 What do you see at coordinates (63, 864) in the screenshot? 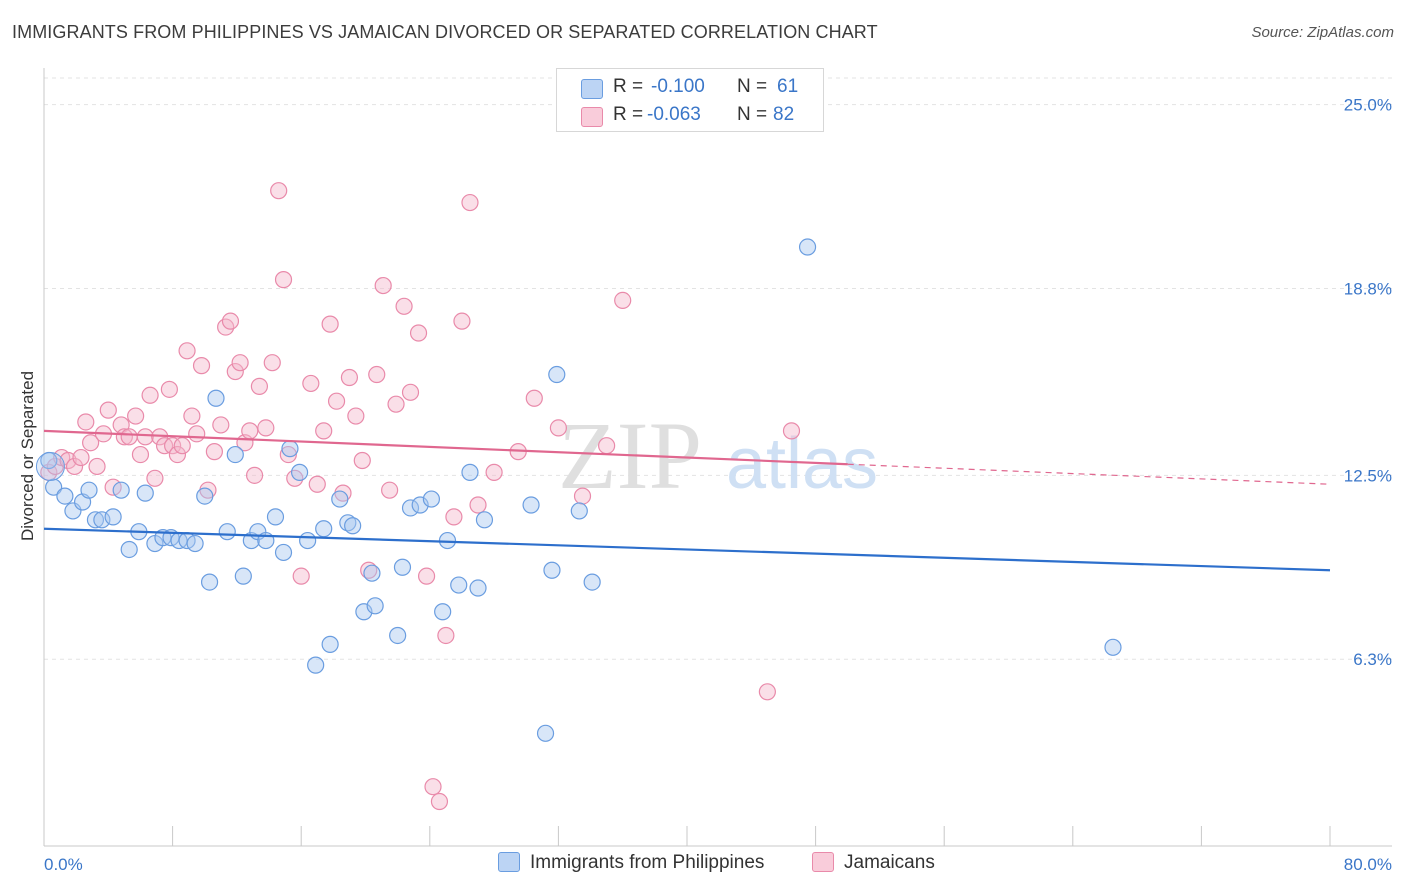
I see `x-tick-label-start: 0.0%` at bounding box center [63, 864].